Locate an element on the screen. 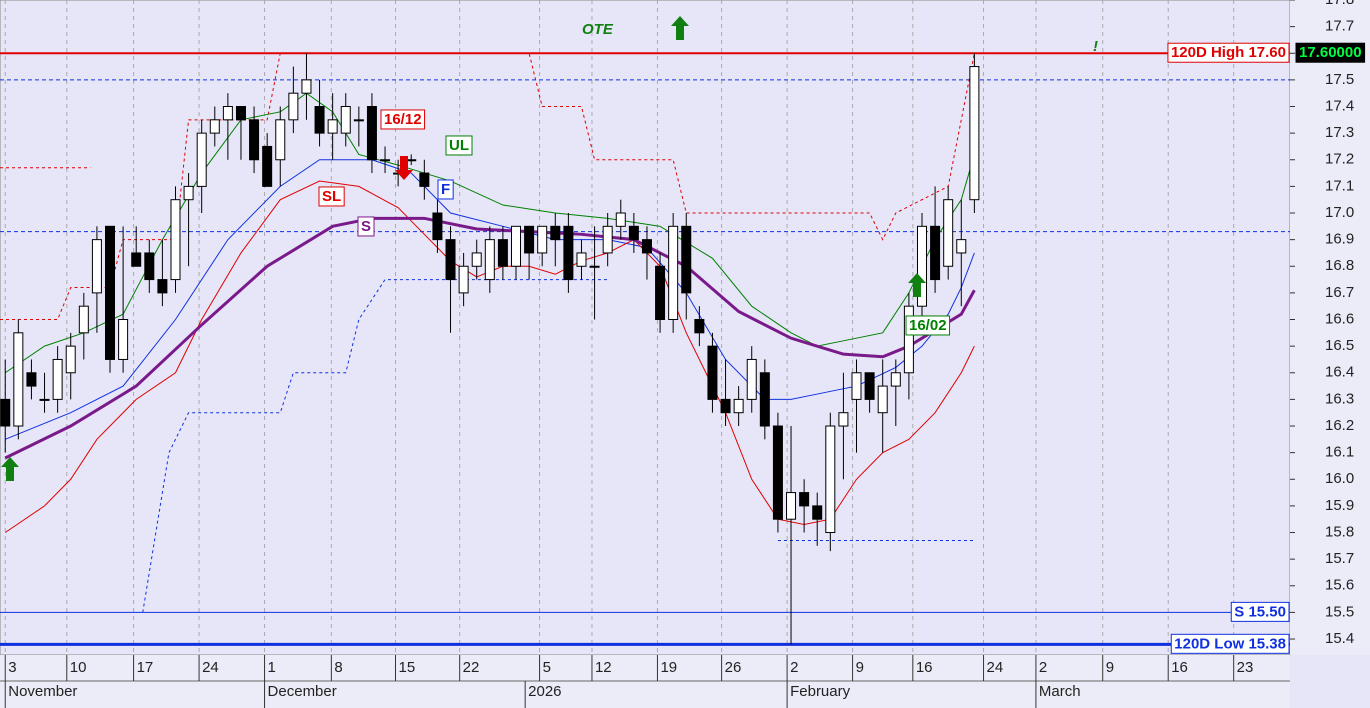 Image resolution: width=1370 pixels, height=708 pixels. y-axis-panel is located at coordinates (1330, 327).